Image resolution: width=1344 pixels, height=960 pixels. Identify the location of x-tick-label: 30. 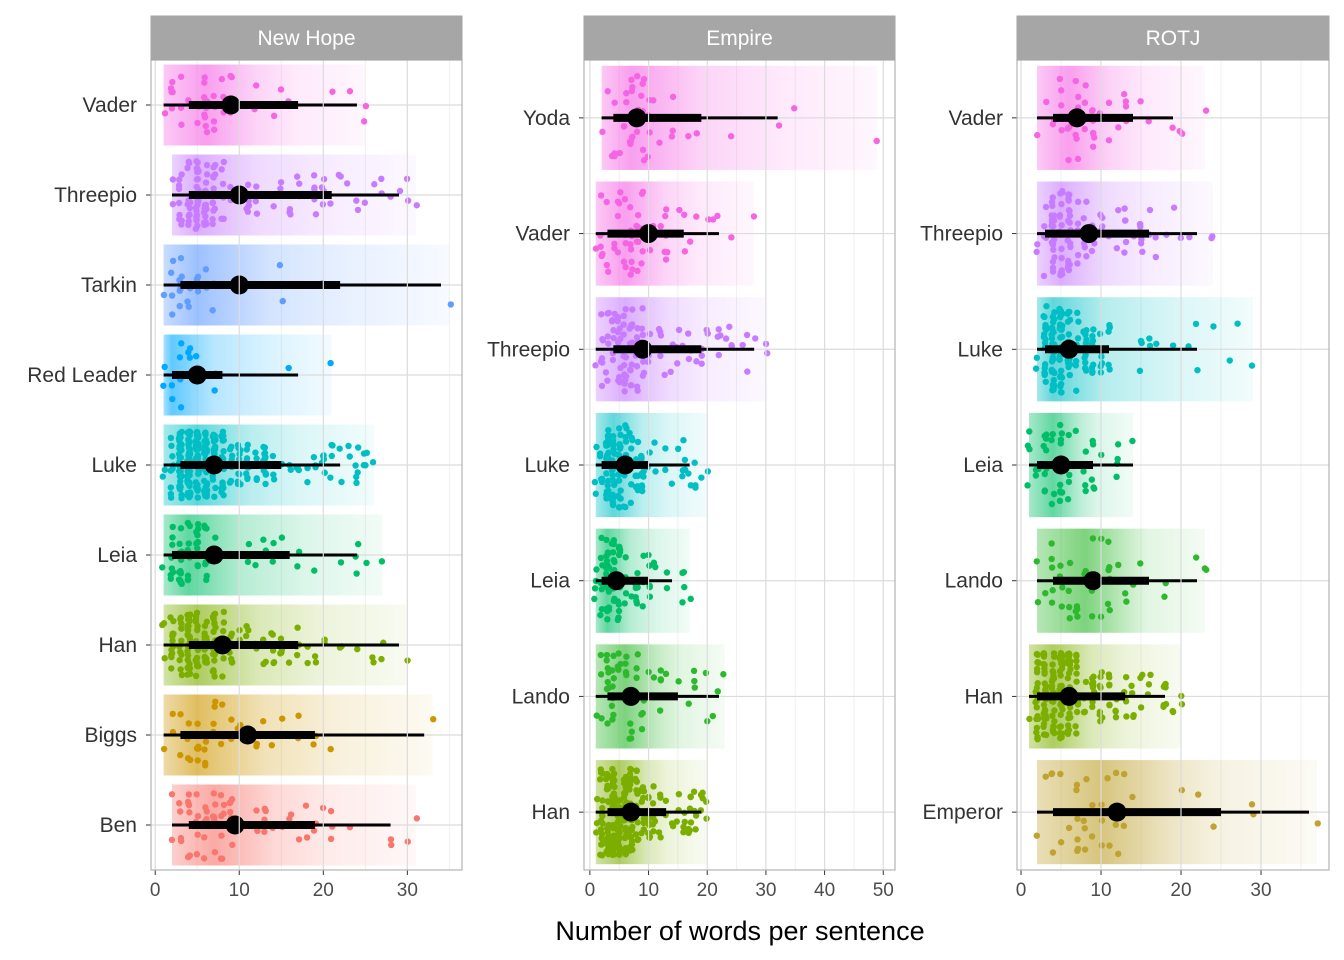
(765, 890).